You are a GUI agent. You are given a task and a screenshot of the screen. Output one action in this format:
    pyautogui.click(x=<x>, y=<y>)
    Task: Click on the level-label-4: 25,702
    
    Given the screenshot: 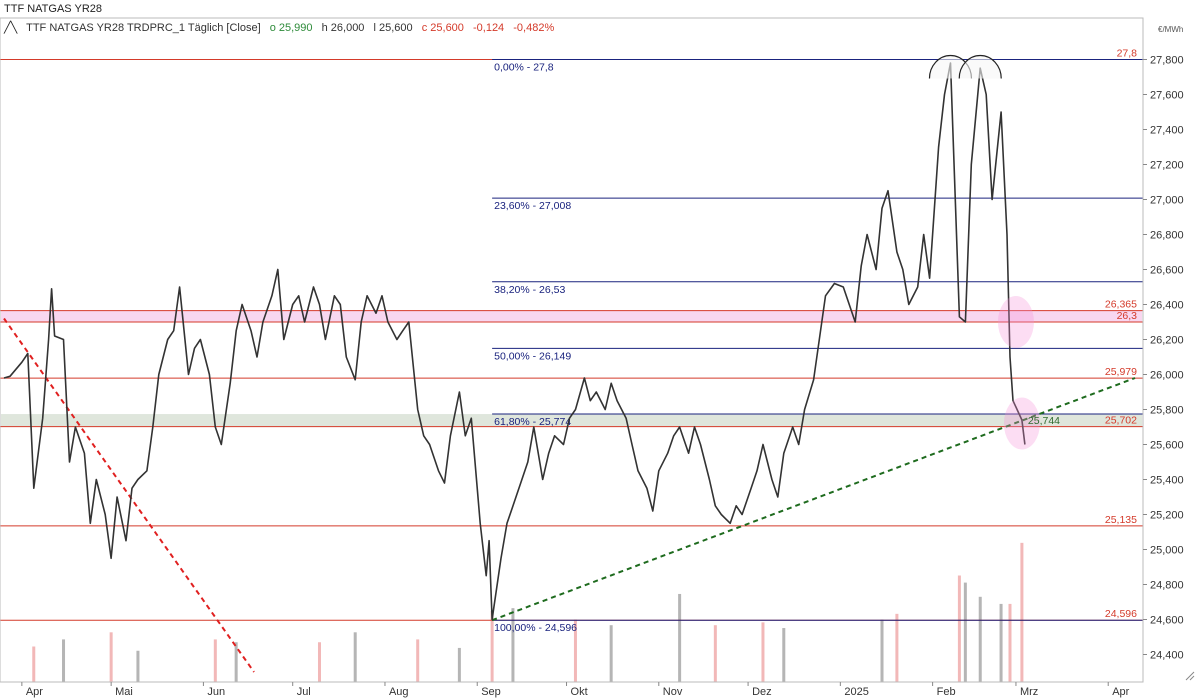 What is the action you would take?
    pyautogui.click(x=1121, y=421)
    